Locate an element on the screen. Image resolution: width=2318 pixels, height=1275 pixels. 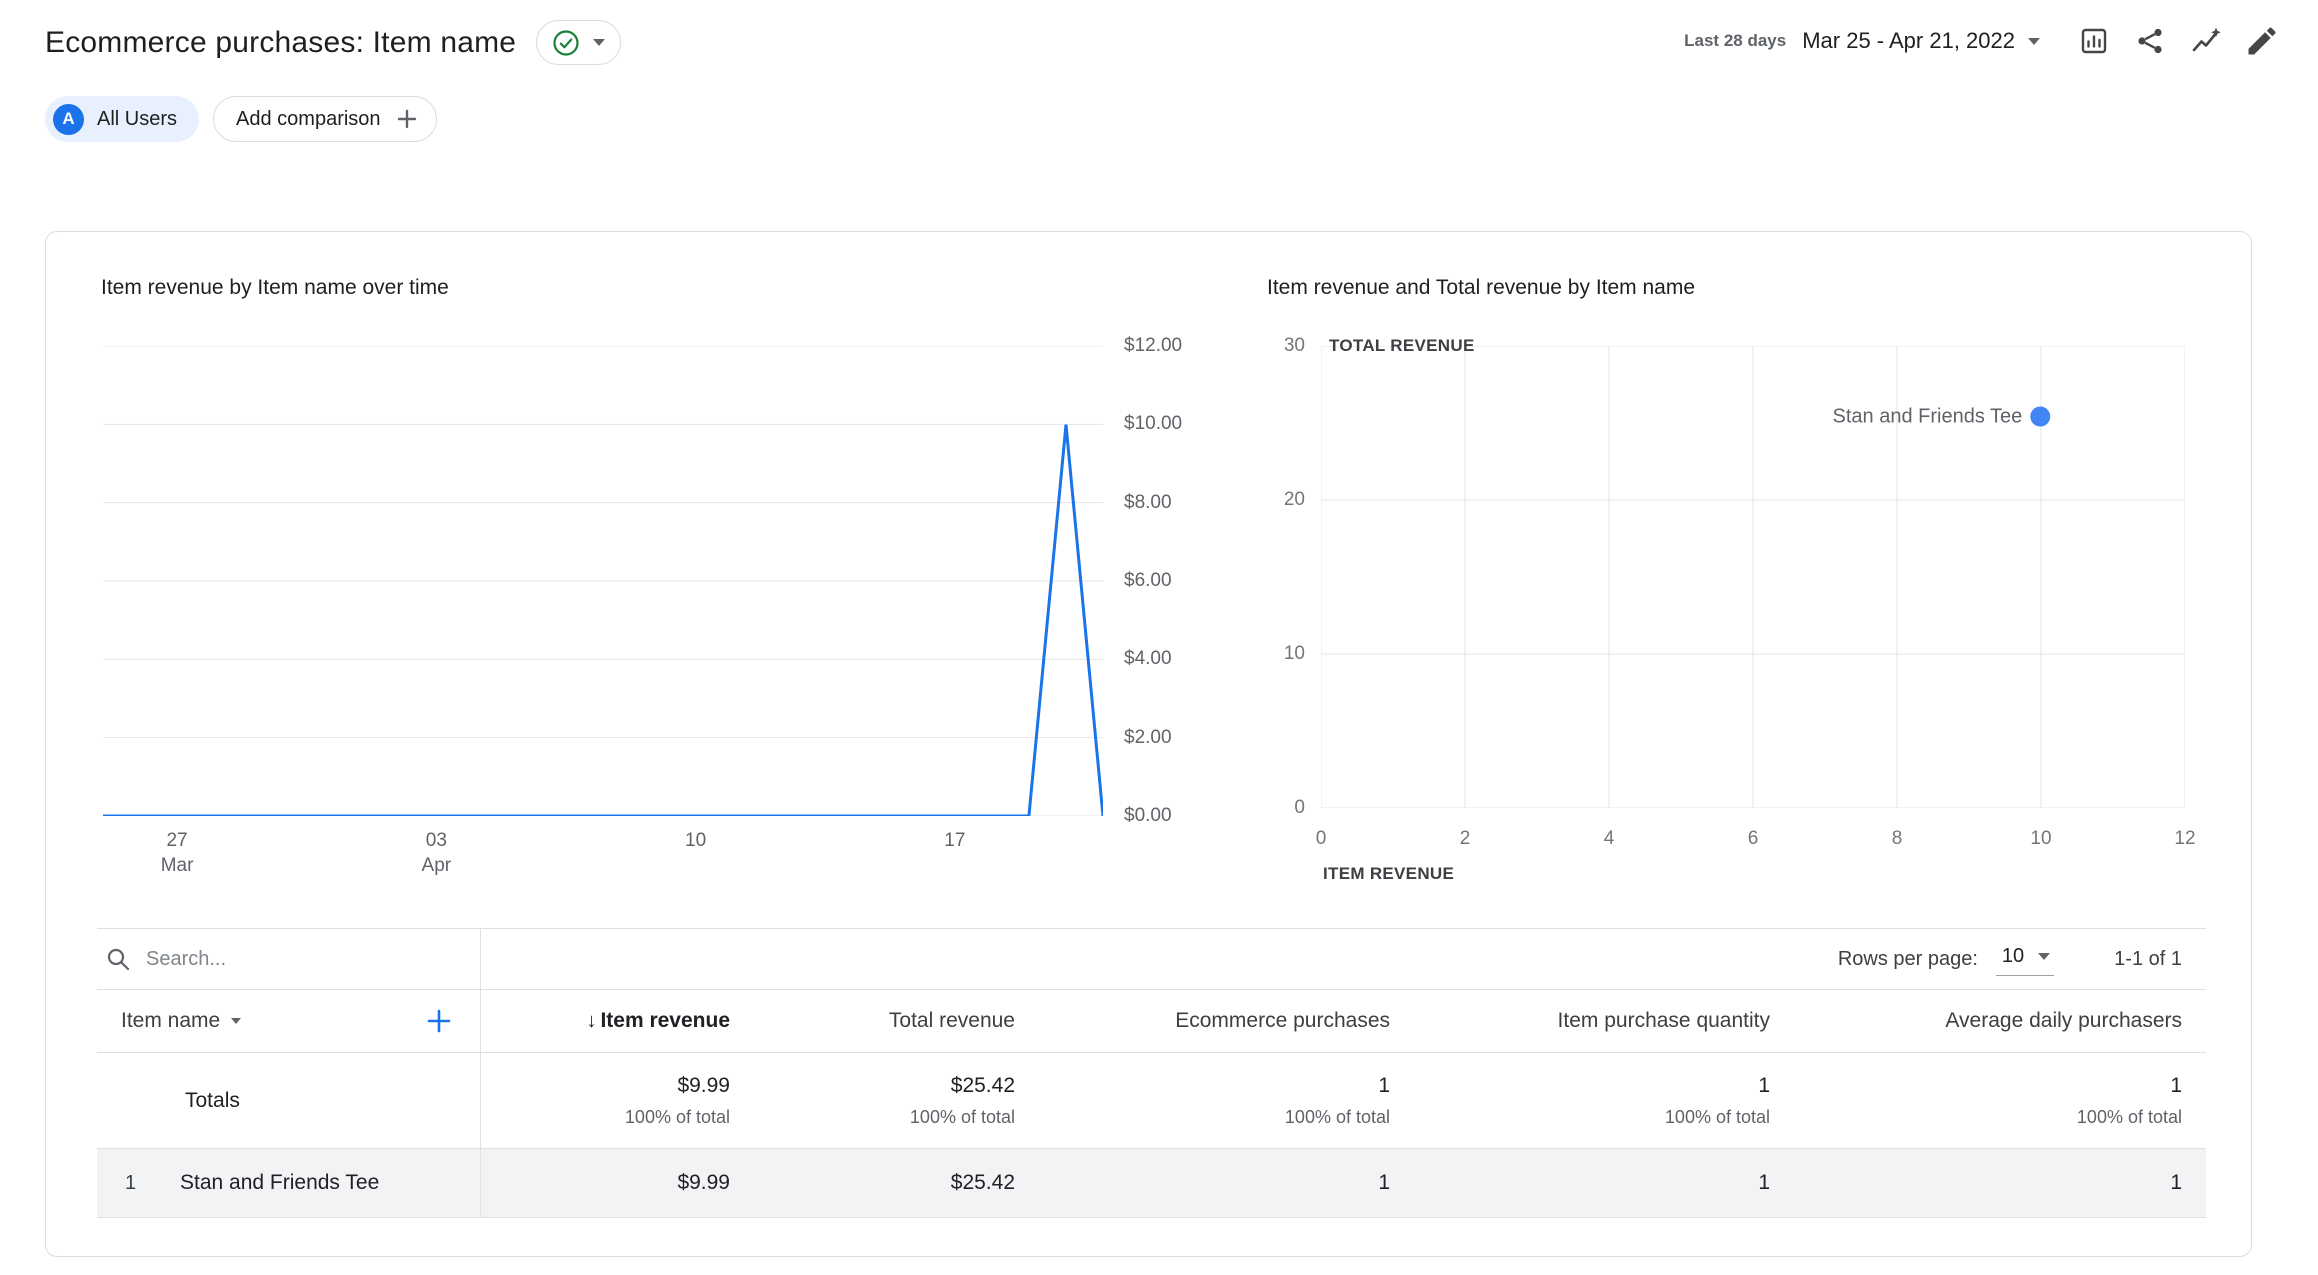
y-axis-tick-label: $8.00 is located at coordinates (1148, 502).